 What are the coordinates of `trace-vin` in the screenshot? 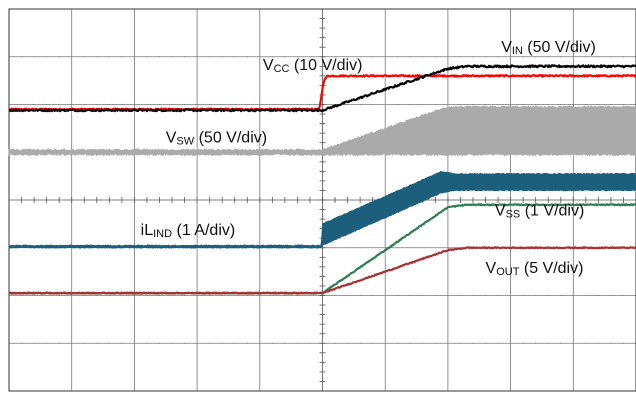 It's located at (322, 88).